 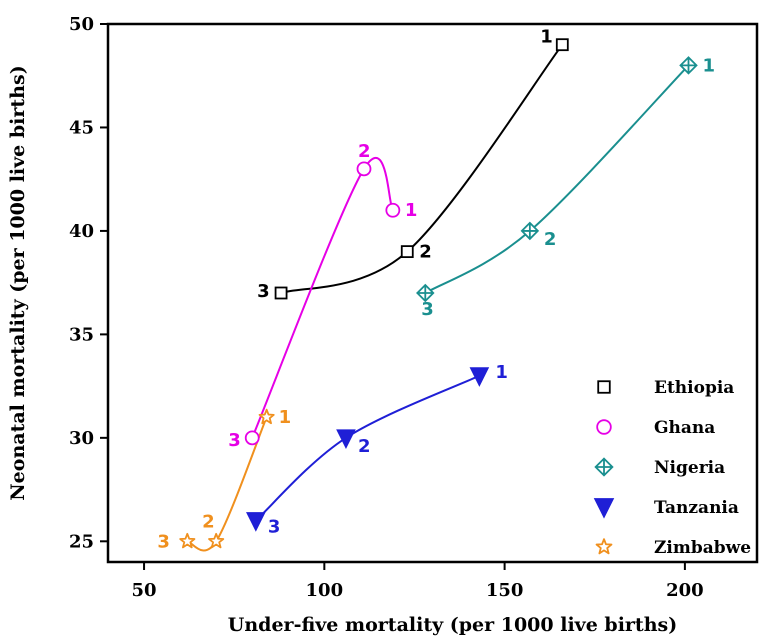 I want to click on legend-label-ghana: Ghana, so click(x=684, y=428).